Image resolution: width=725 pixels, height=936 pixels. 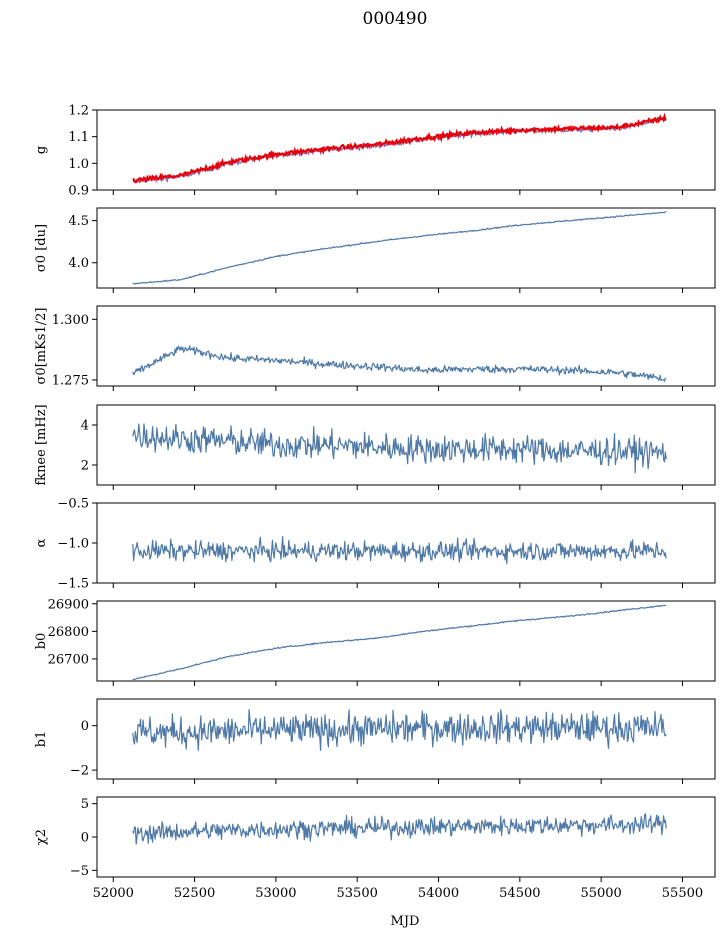 I want to click on y-tick-label: 4.5, so click(x=78, y=221).